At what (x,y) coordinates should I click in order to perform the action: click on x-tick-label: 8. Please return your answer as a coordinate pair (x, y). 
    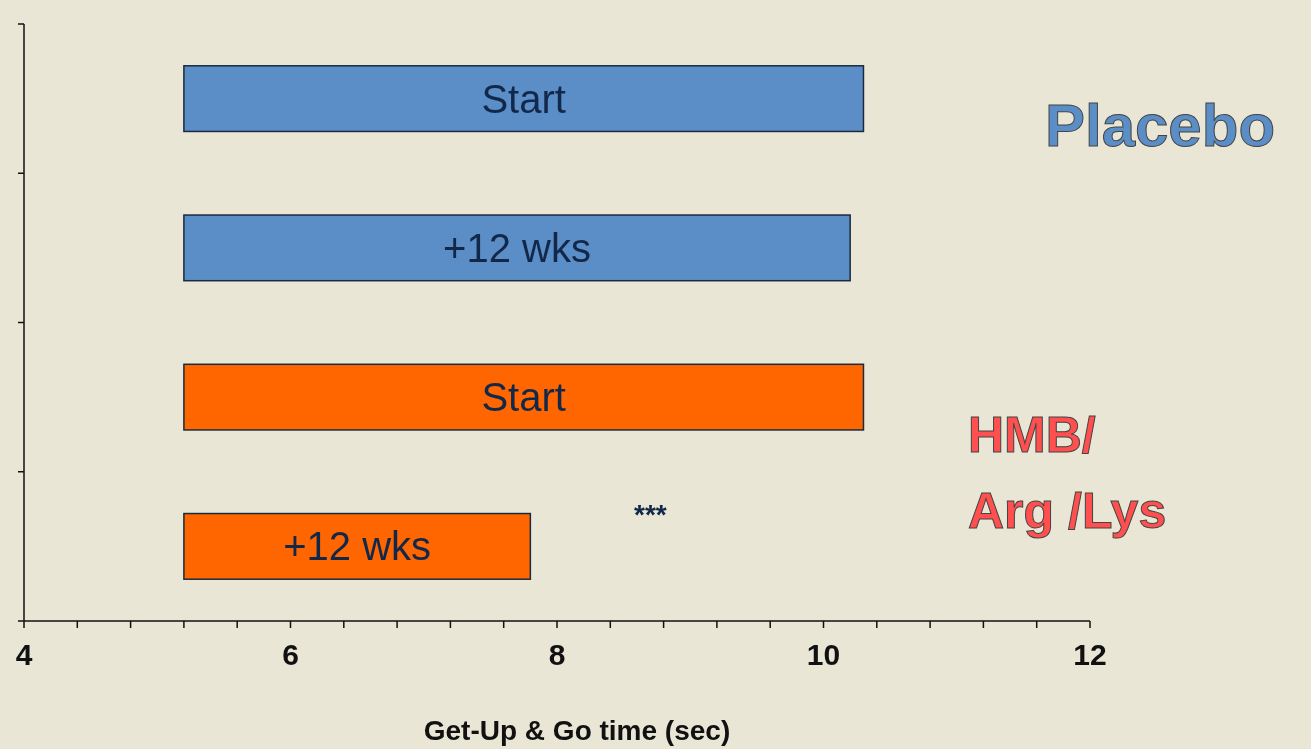
    Looking at the image, I should click on (557, 654).